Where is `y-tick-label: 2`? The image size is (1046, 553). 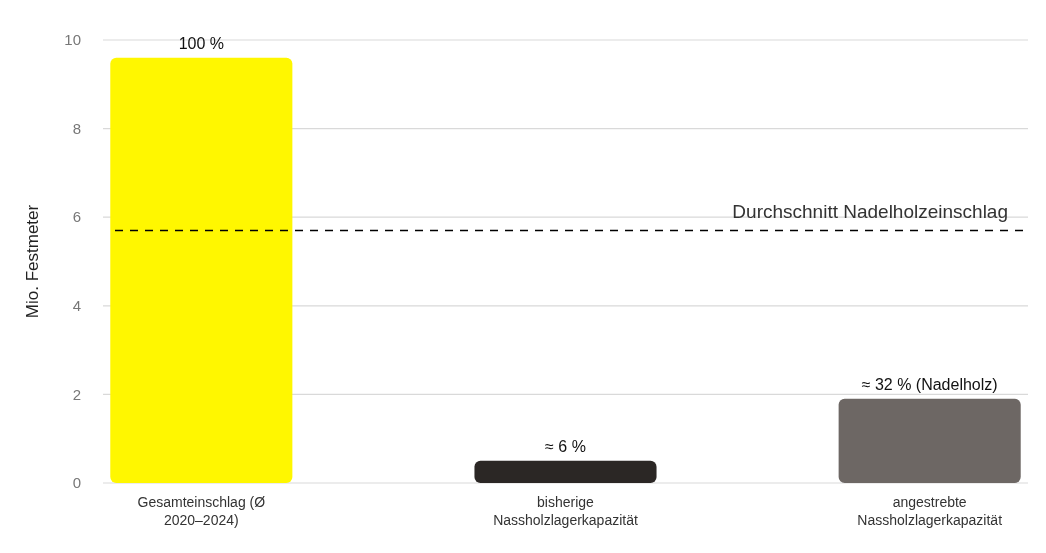 y-tick-label: 2 is located at coordinates (76, 394).